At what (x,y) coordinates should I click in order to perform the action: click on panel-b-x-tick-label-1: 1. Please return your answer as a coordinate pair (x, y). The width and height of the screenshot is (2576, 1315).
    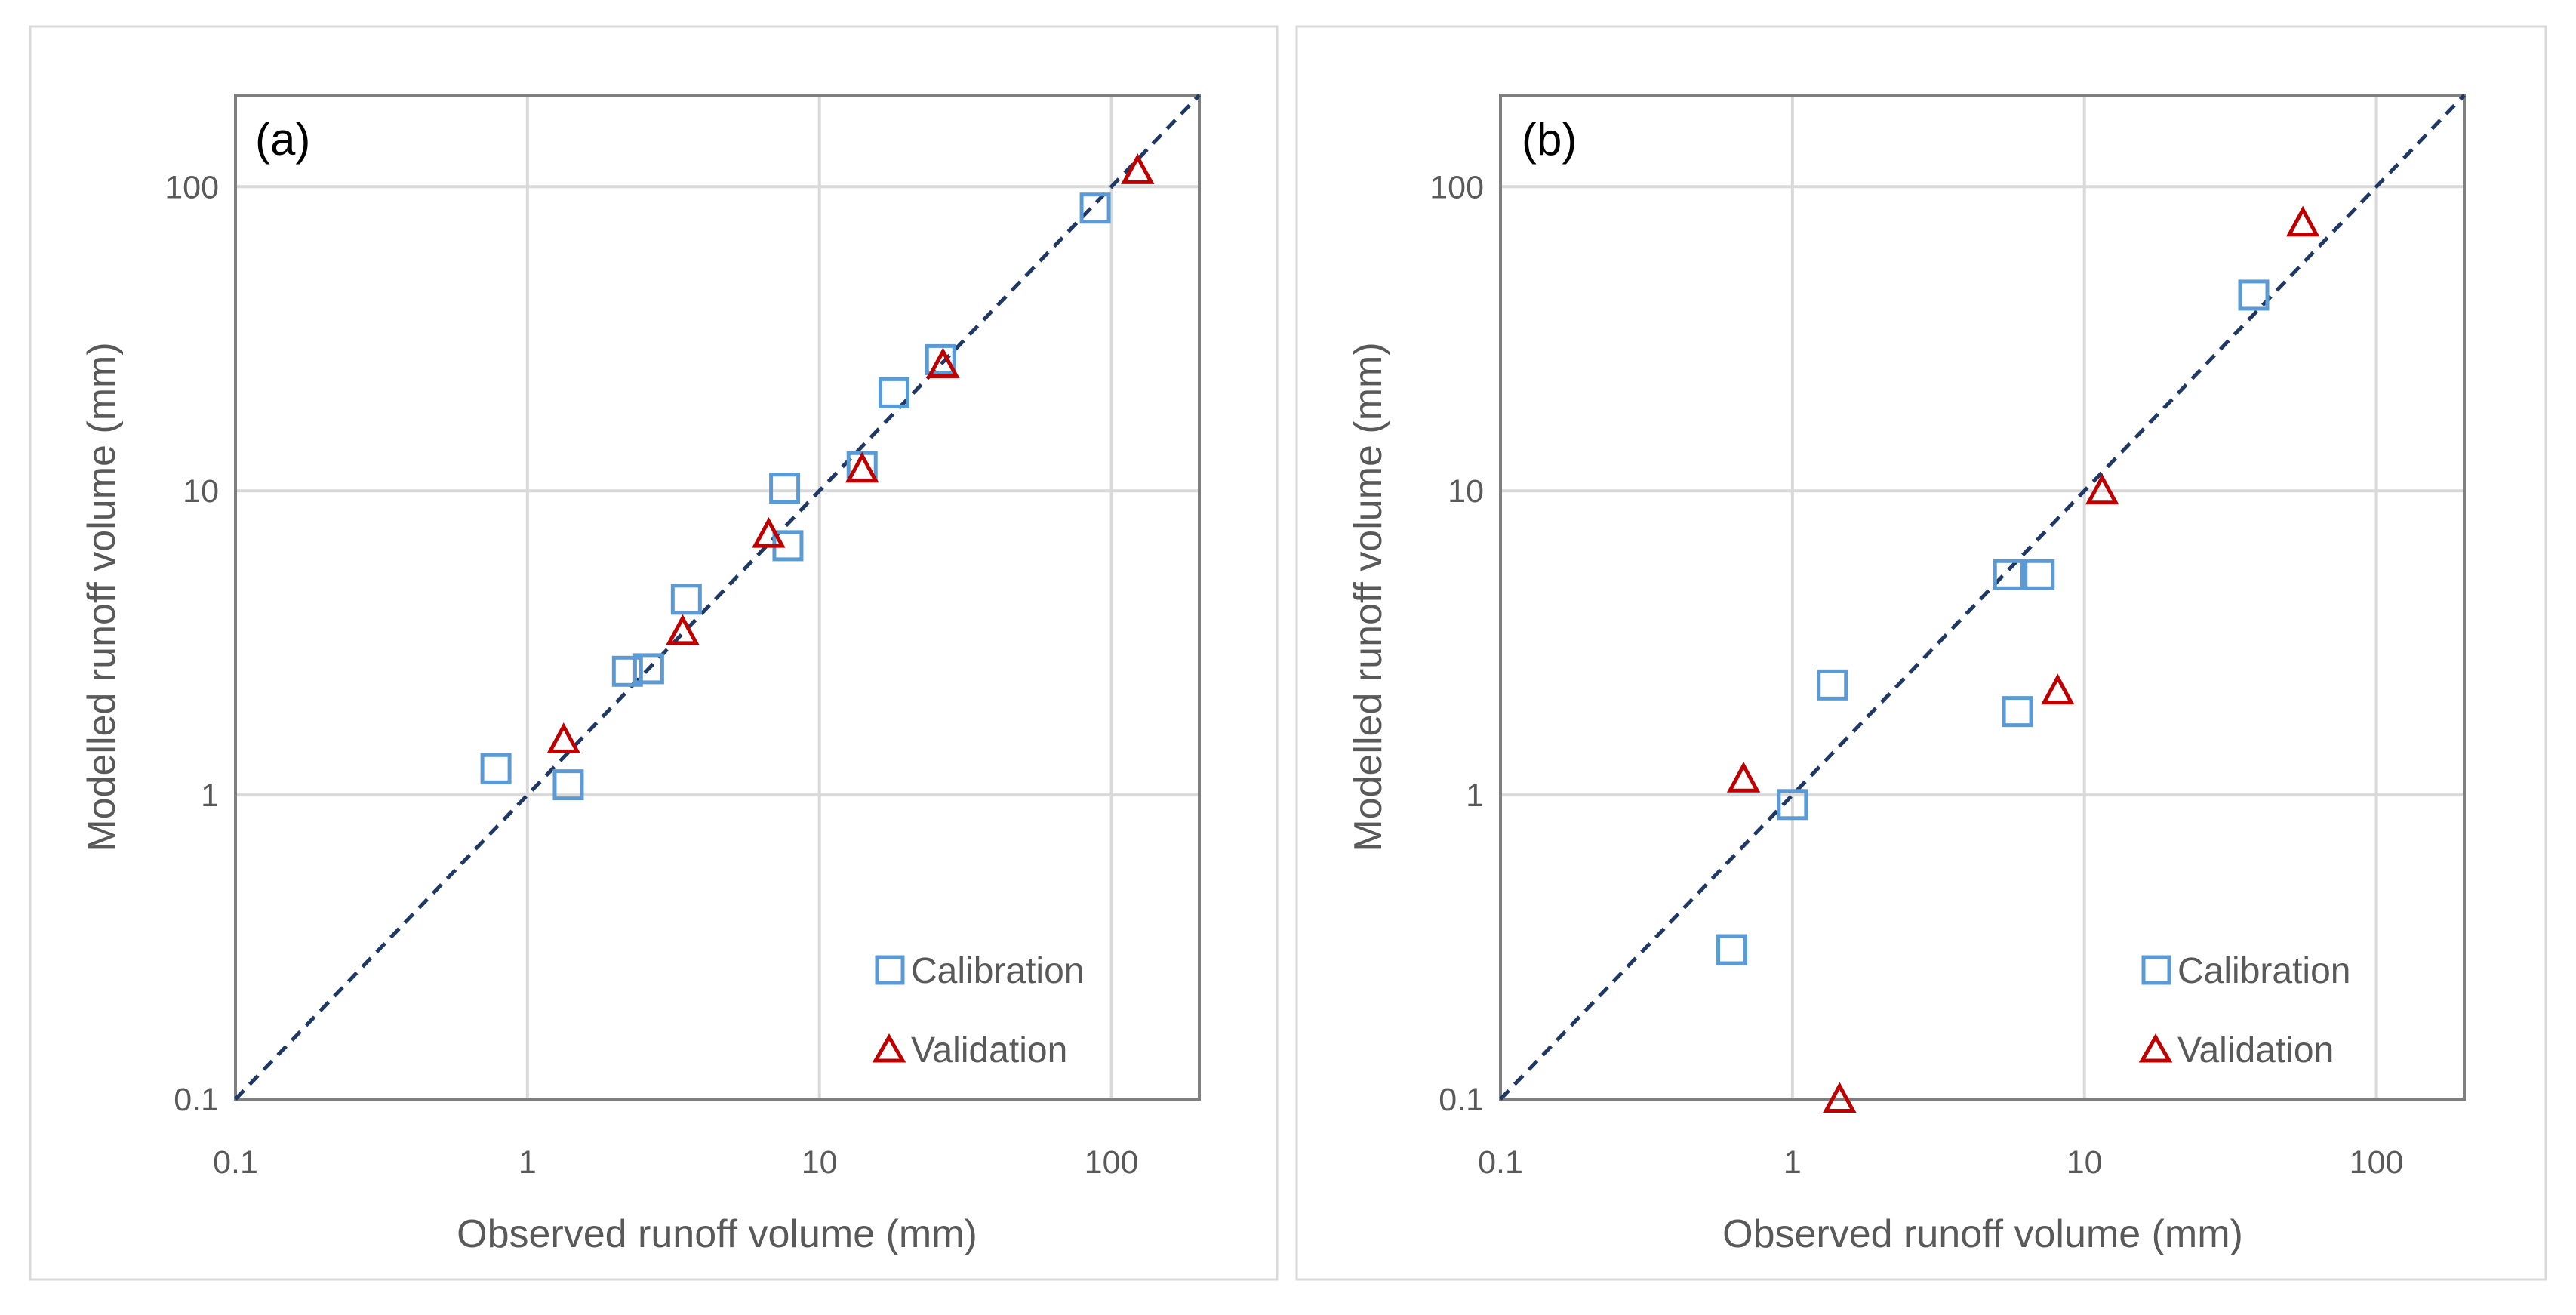
    Looking at the image, I should click on (1793, 1163).